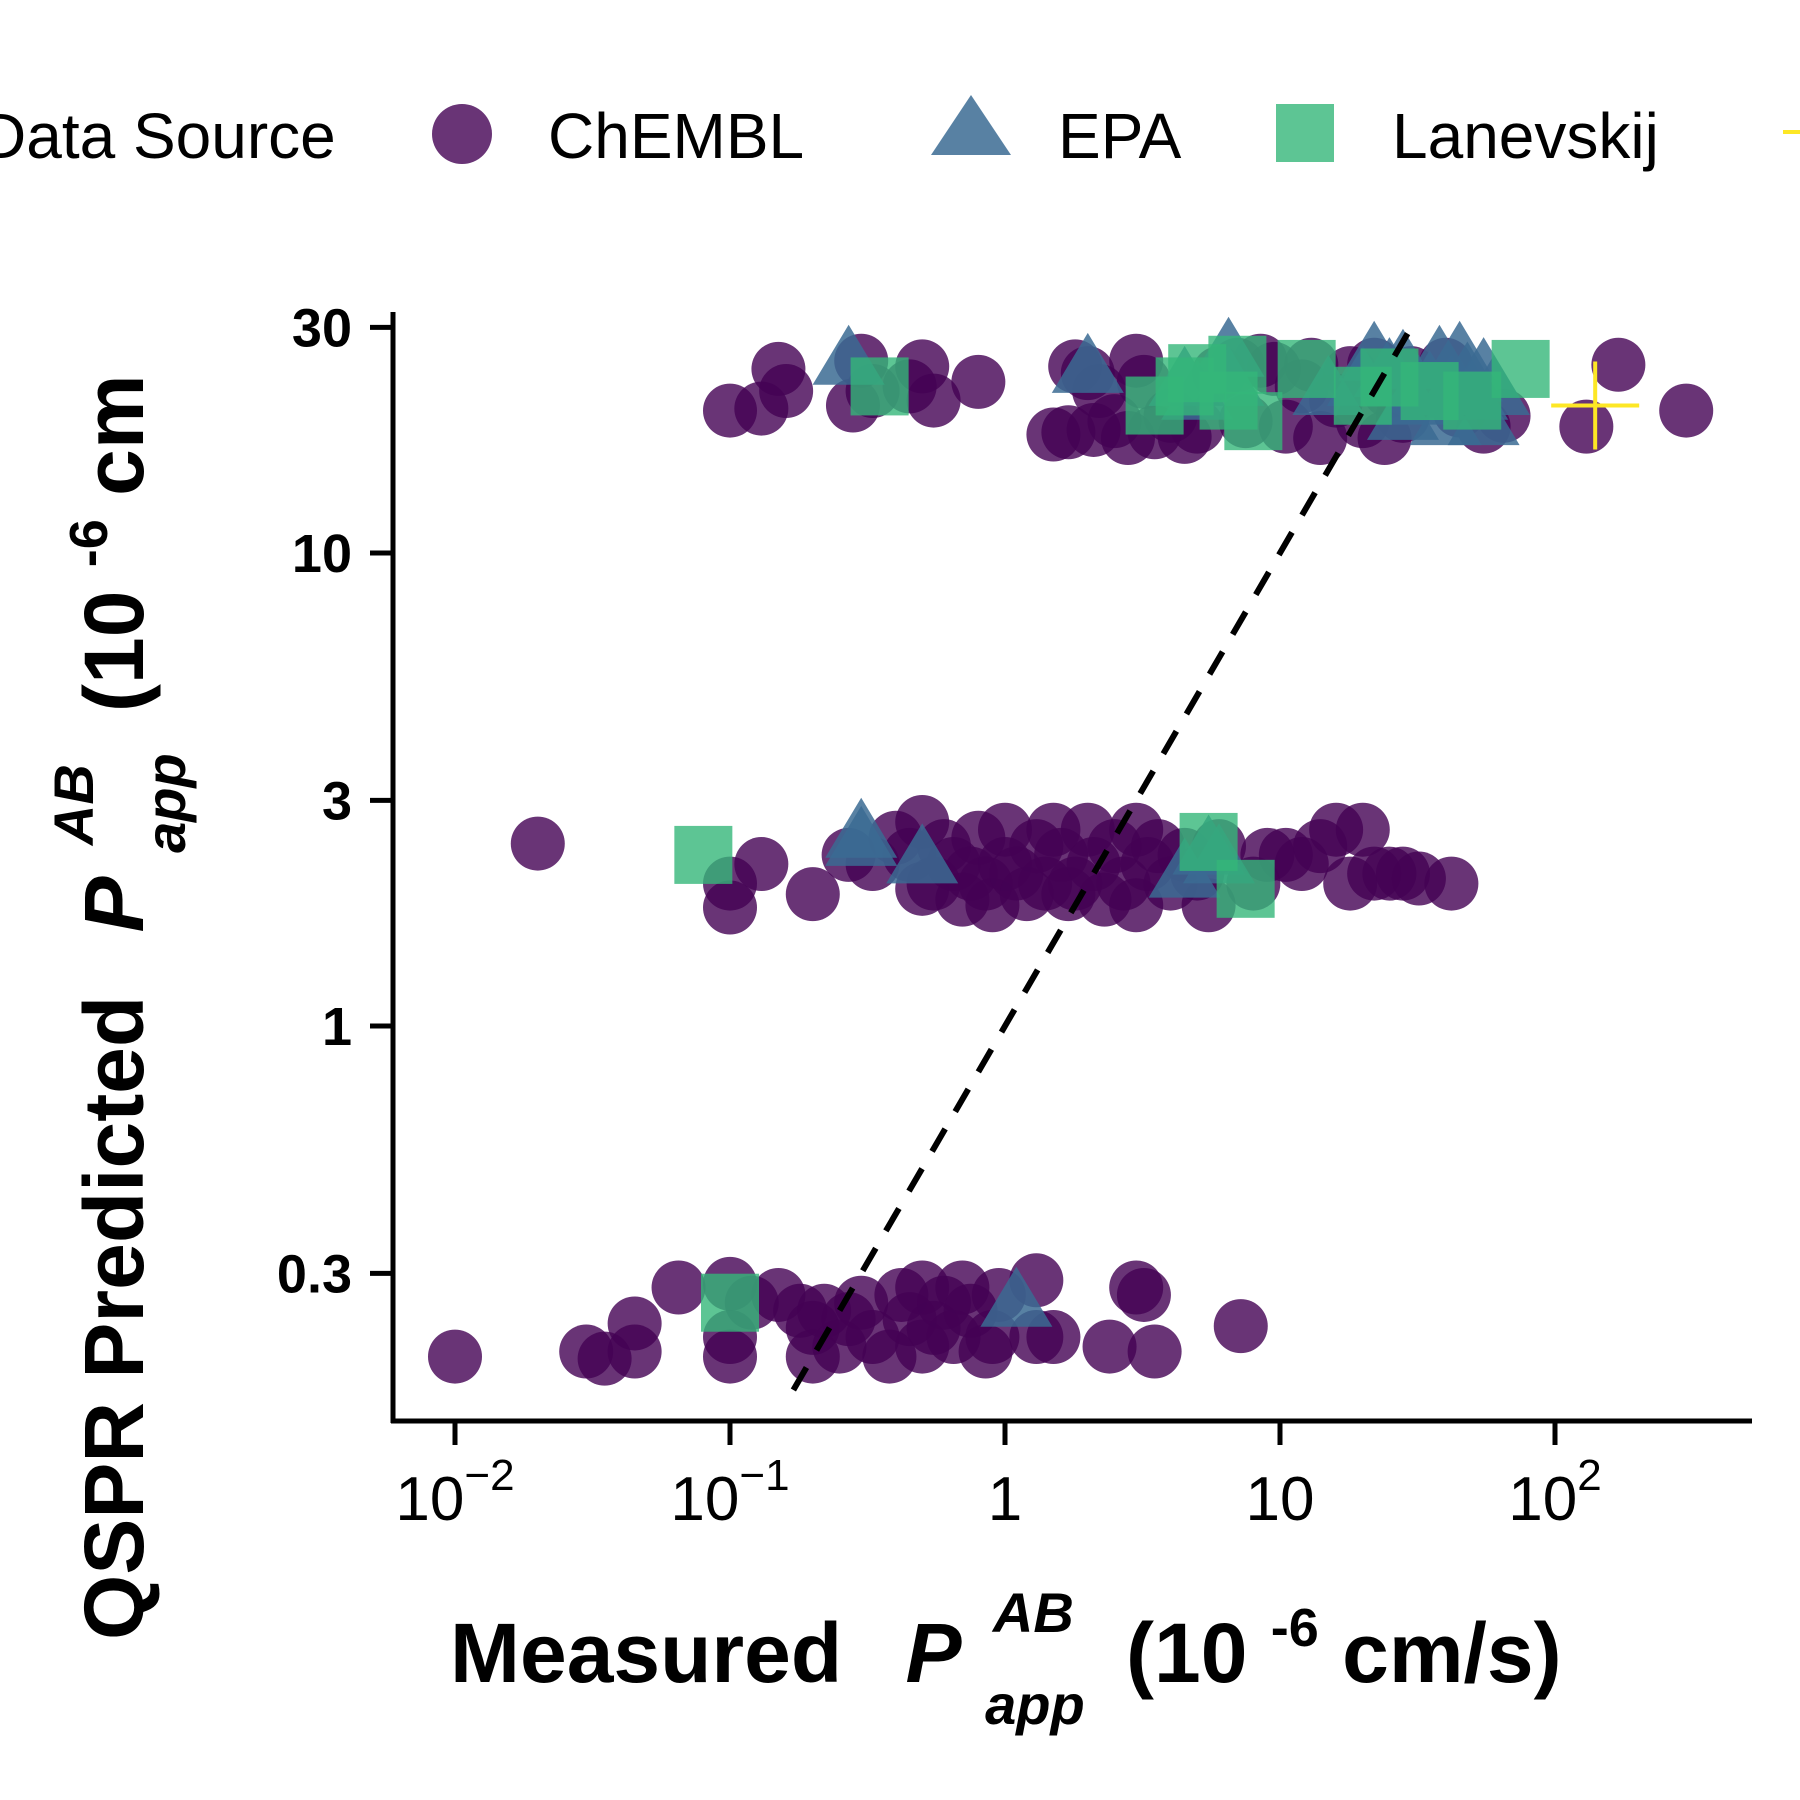  I want to click on y-axis-title-sup: AB, so click(73, 805).